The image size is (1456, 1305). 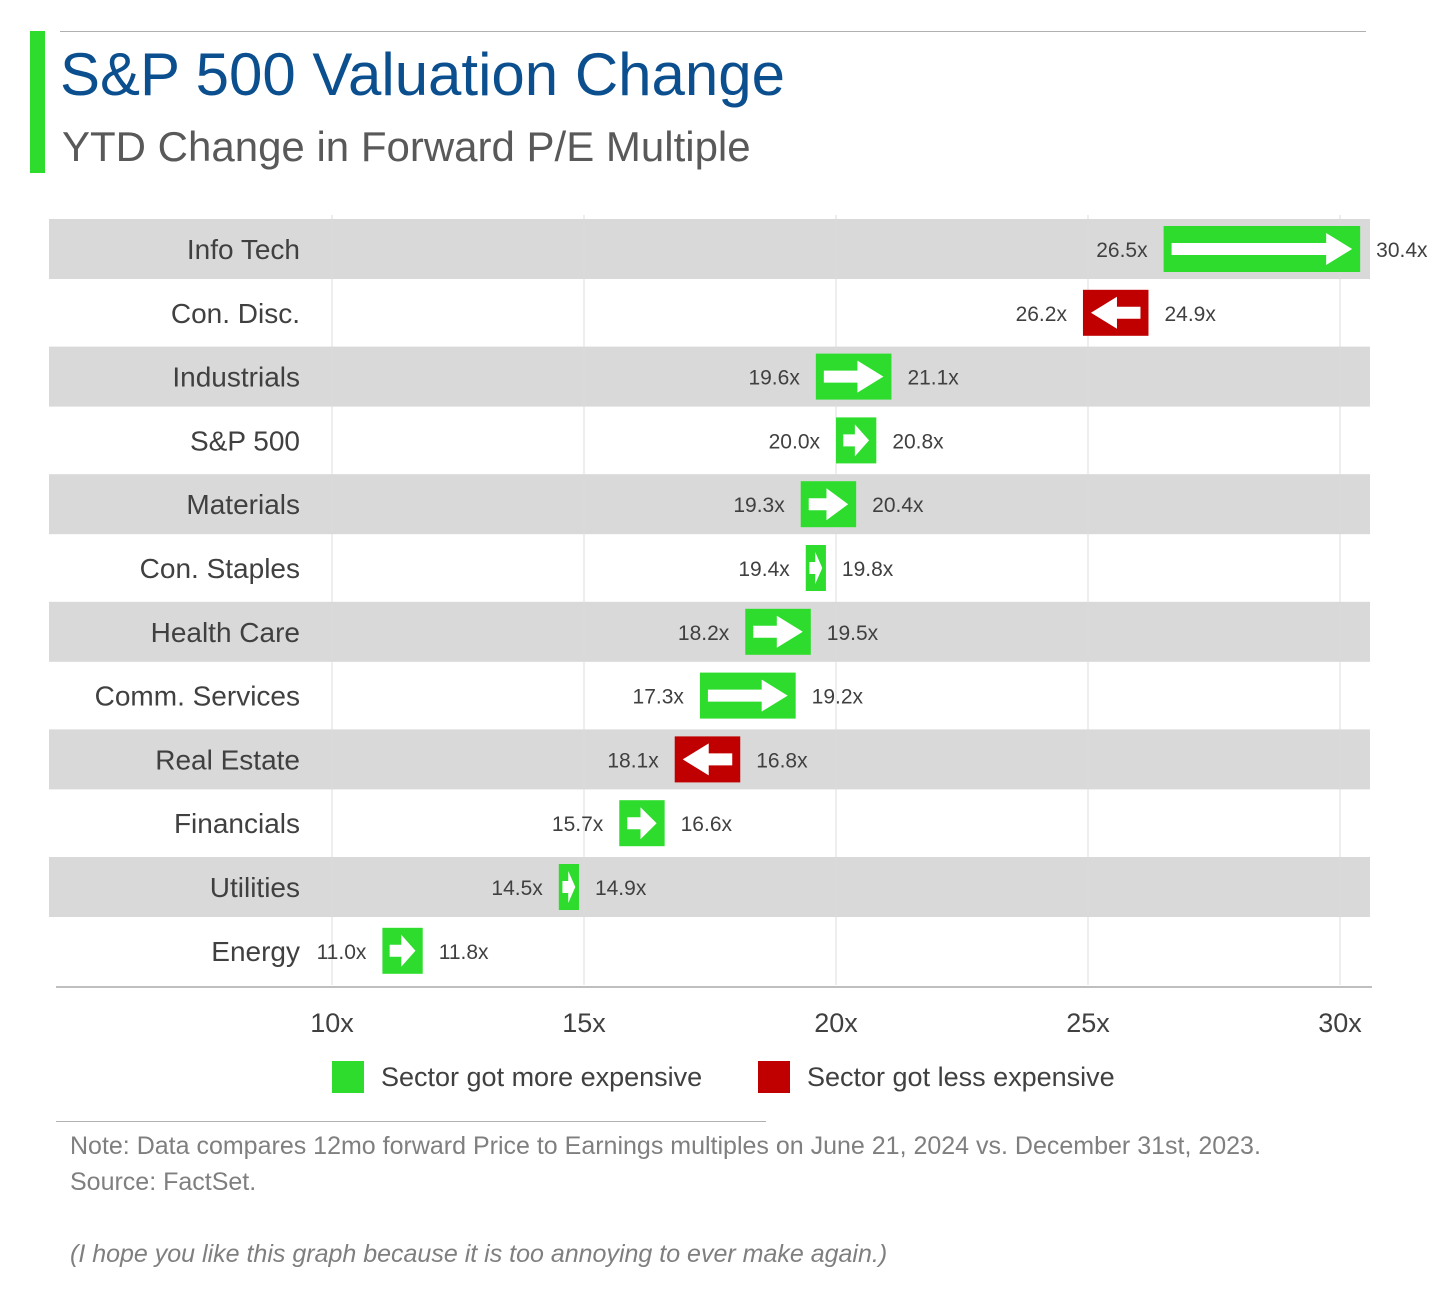 I want to click on sector-label: S&P 500, so click(x=245, y=440).